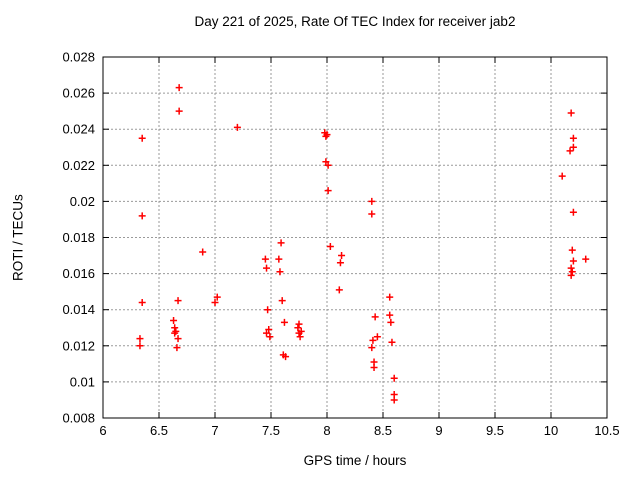 The width and height of the screenshot is (640, 480). What do you see at coordinates (271, 430) in the screenshot?
I see `x-tick-label: 7.5` at bounding box center [271, 430].